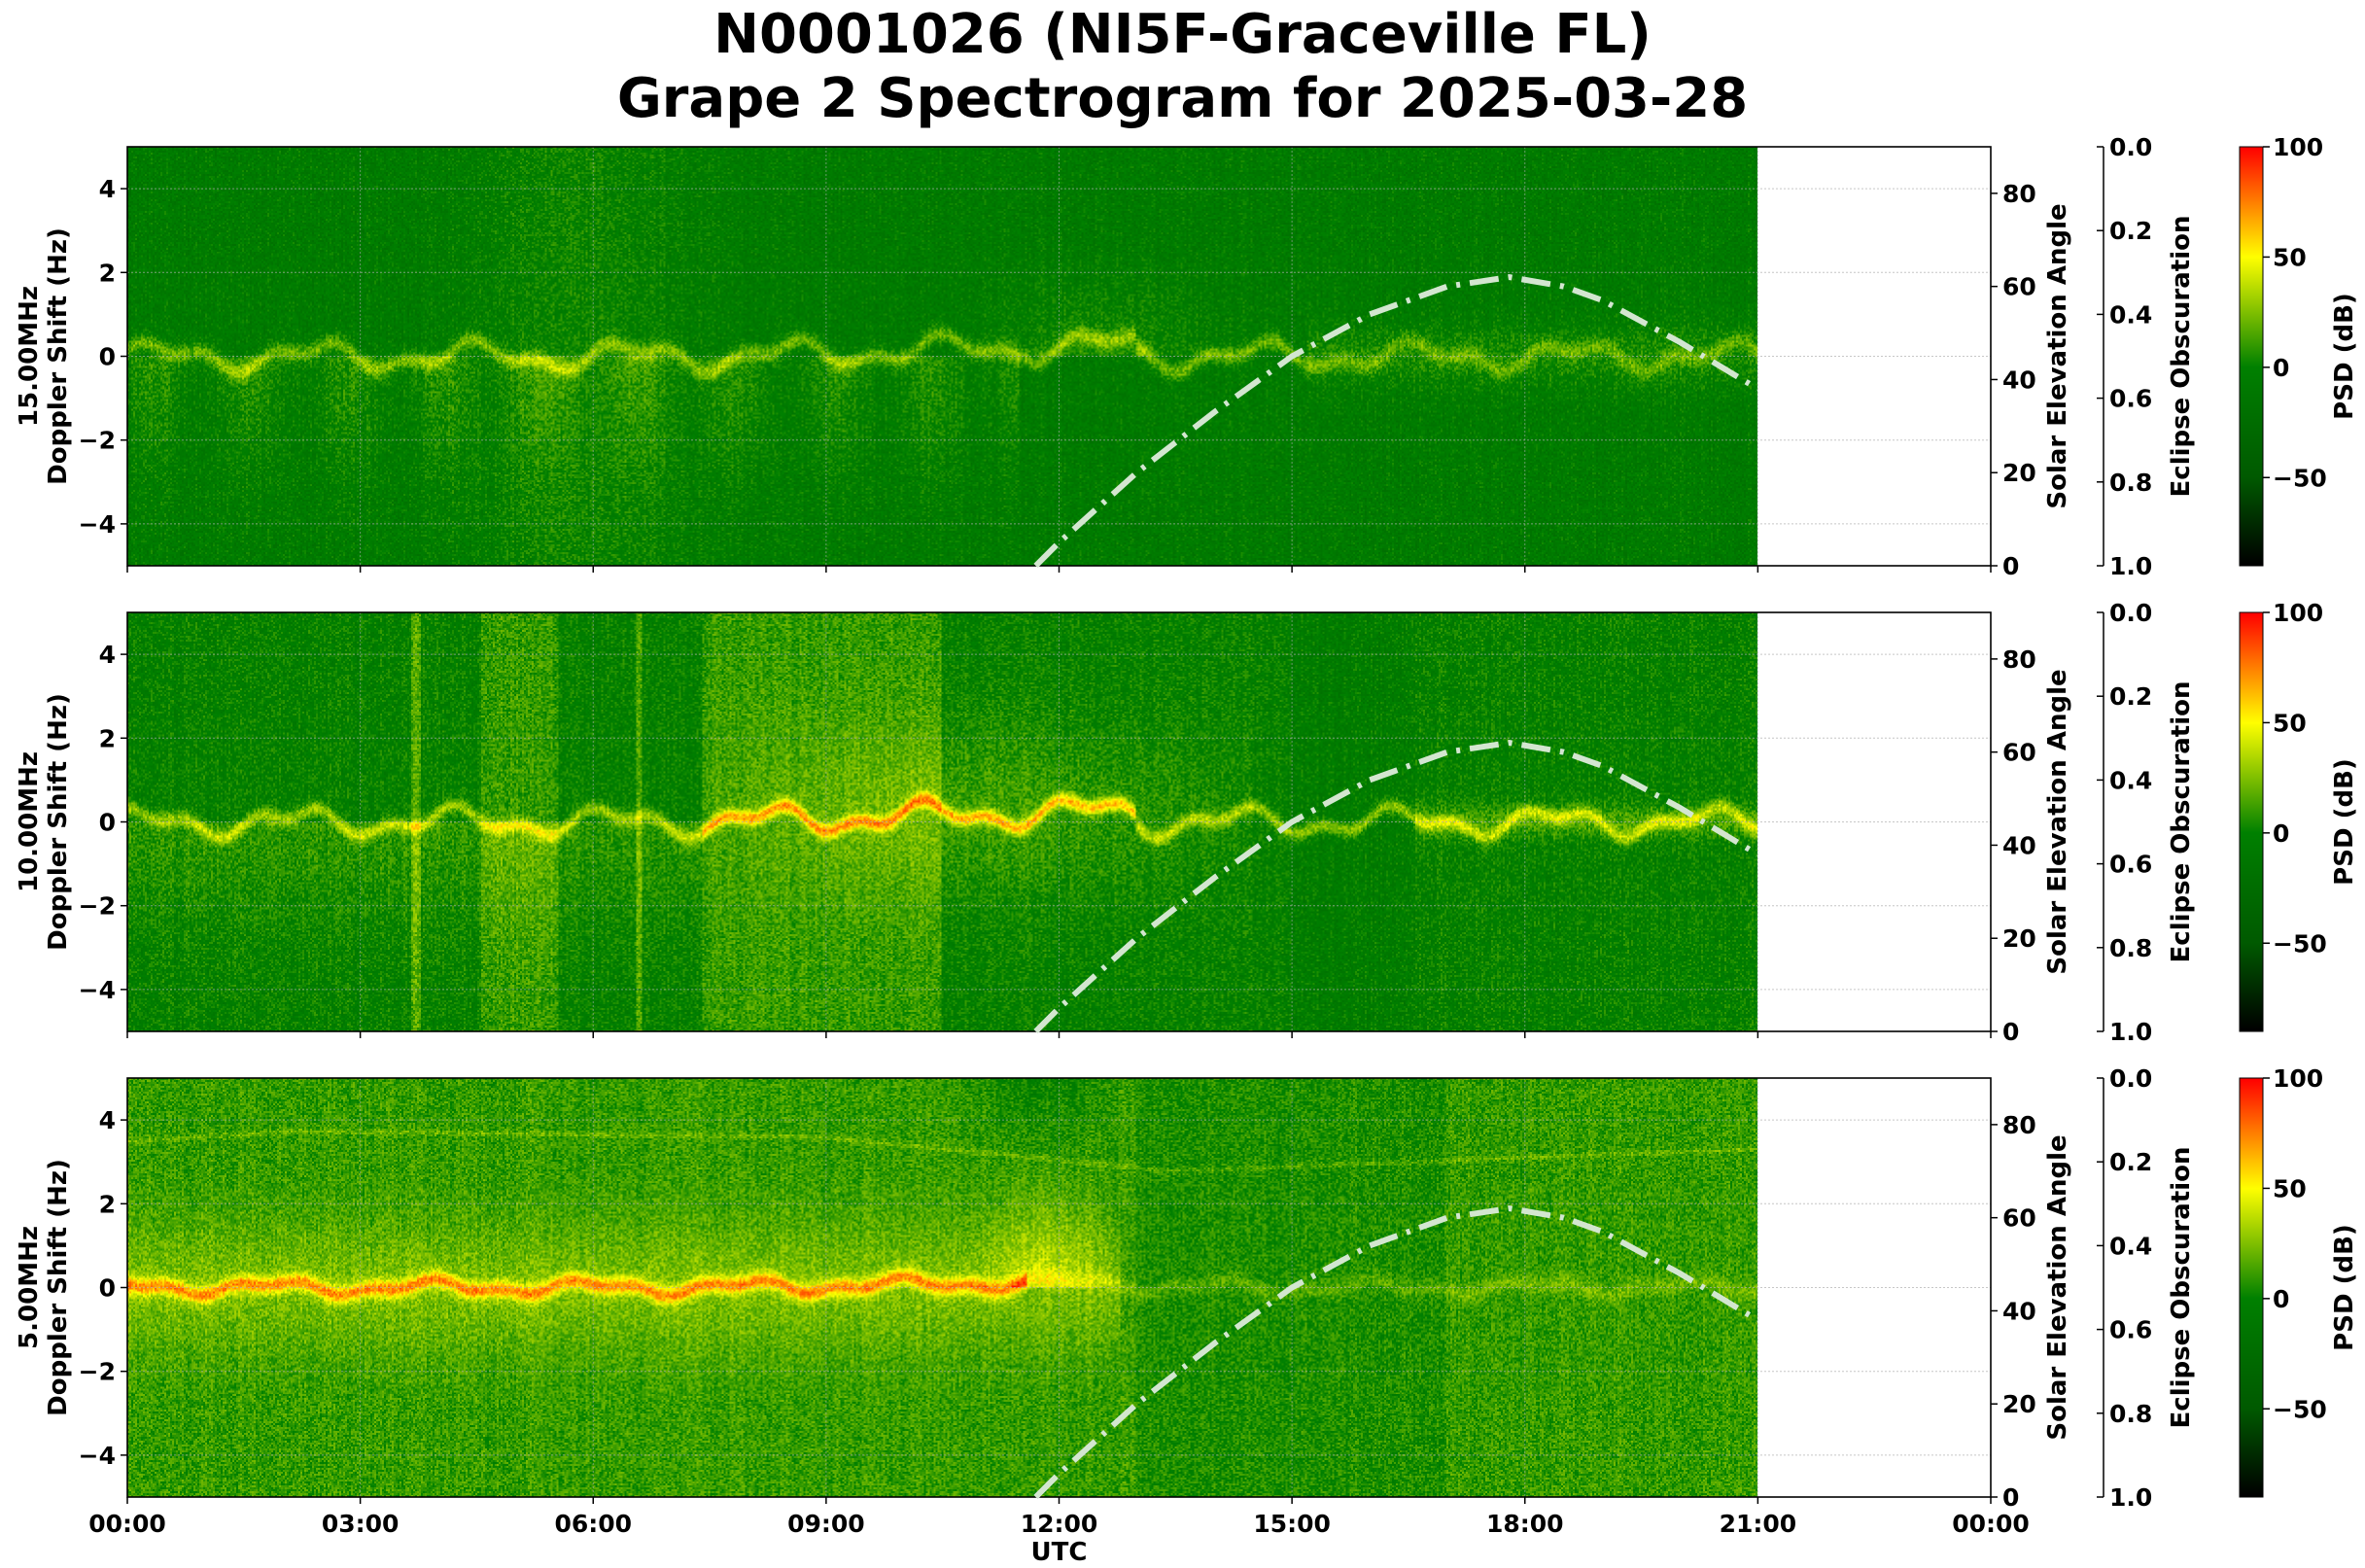 This screenshot has height=1568, width=2365. Describe the element at coordinates (593, 1524) in the screenshot. I see `x-tick-label: 06:00` at that location.